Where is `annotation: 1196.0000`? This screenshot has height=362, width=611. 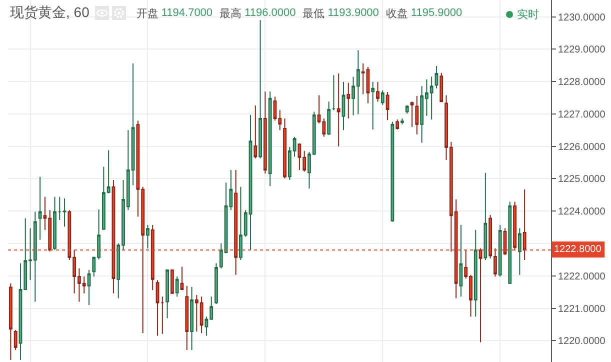 annotation: 1196.0000 is located at coordinates (270, 13).